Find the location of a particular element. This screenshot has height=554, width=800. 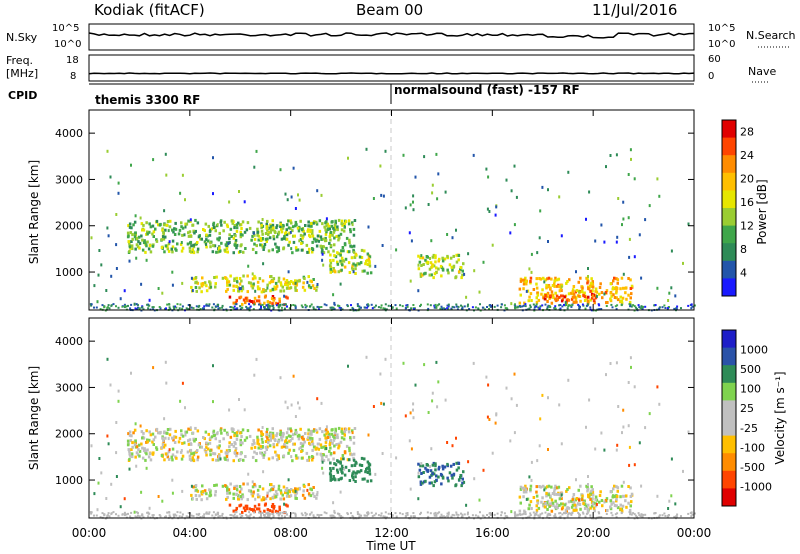

freq-tick-top: 18 is located at coordinates (72, 60).